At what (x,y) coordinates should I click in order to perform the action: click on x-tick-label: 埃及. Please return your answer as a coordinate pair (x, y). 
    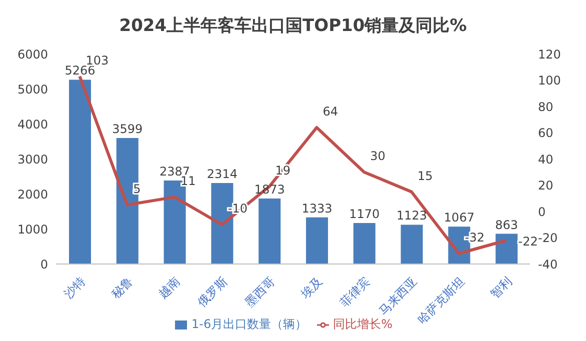
    Looking at the image, I should click on (311, 288).